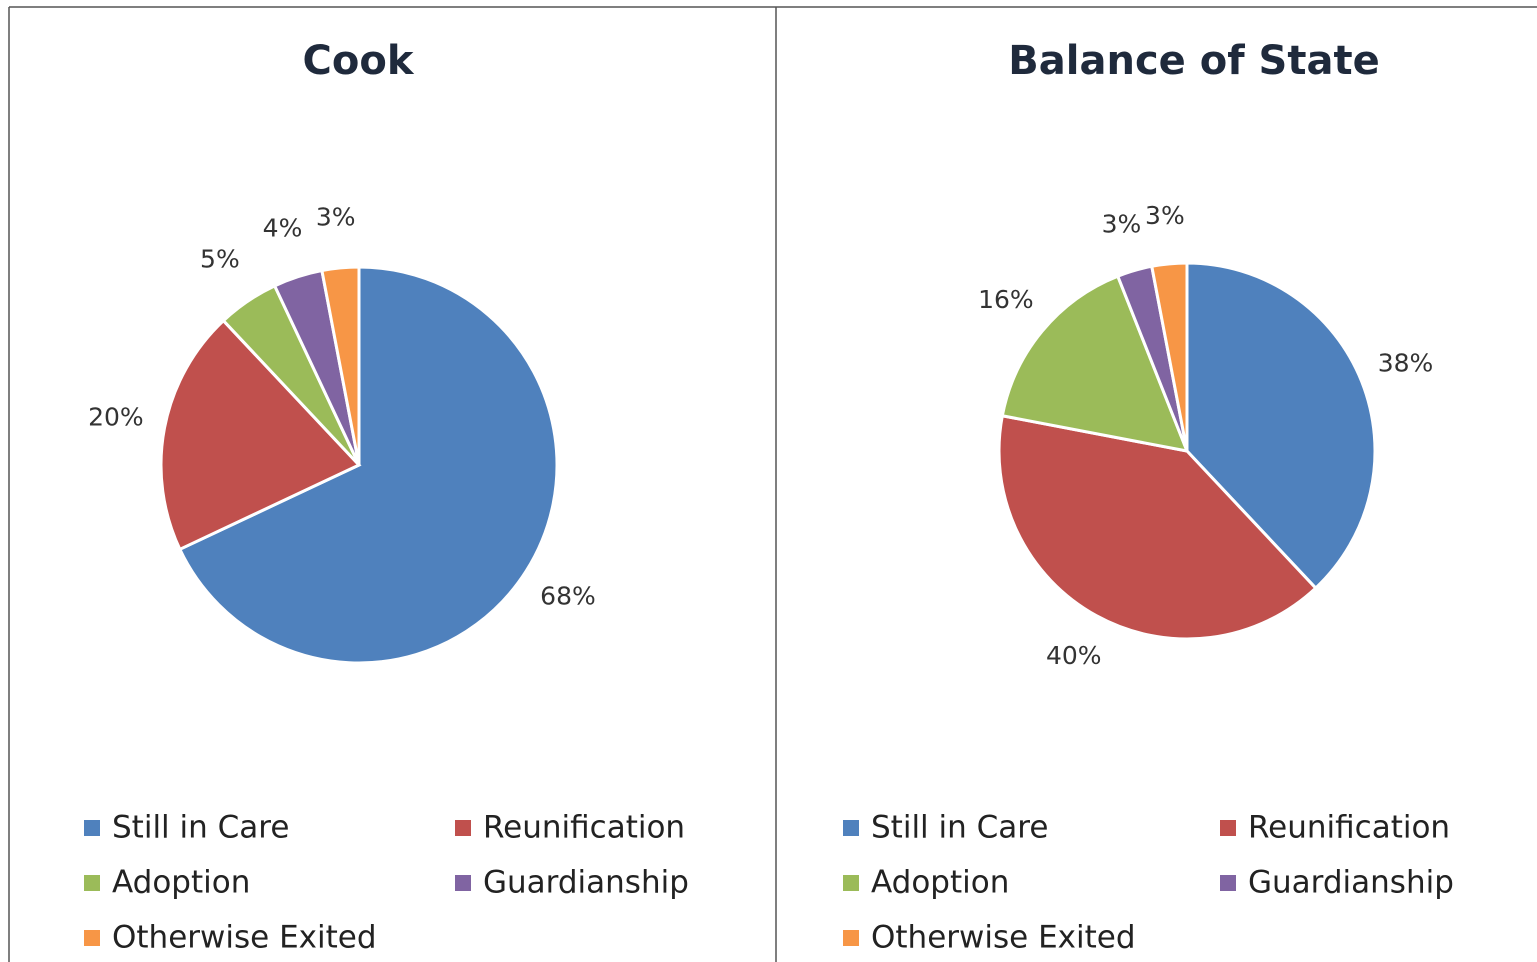 The image size is (1537, 962). What do you see at coordinates (1074, 655) in the screenshot?
I see `data-label: 40%` at bounding box center [1074, 655].